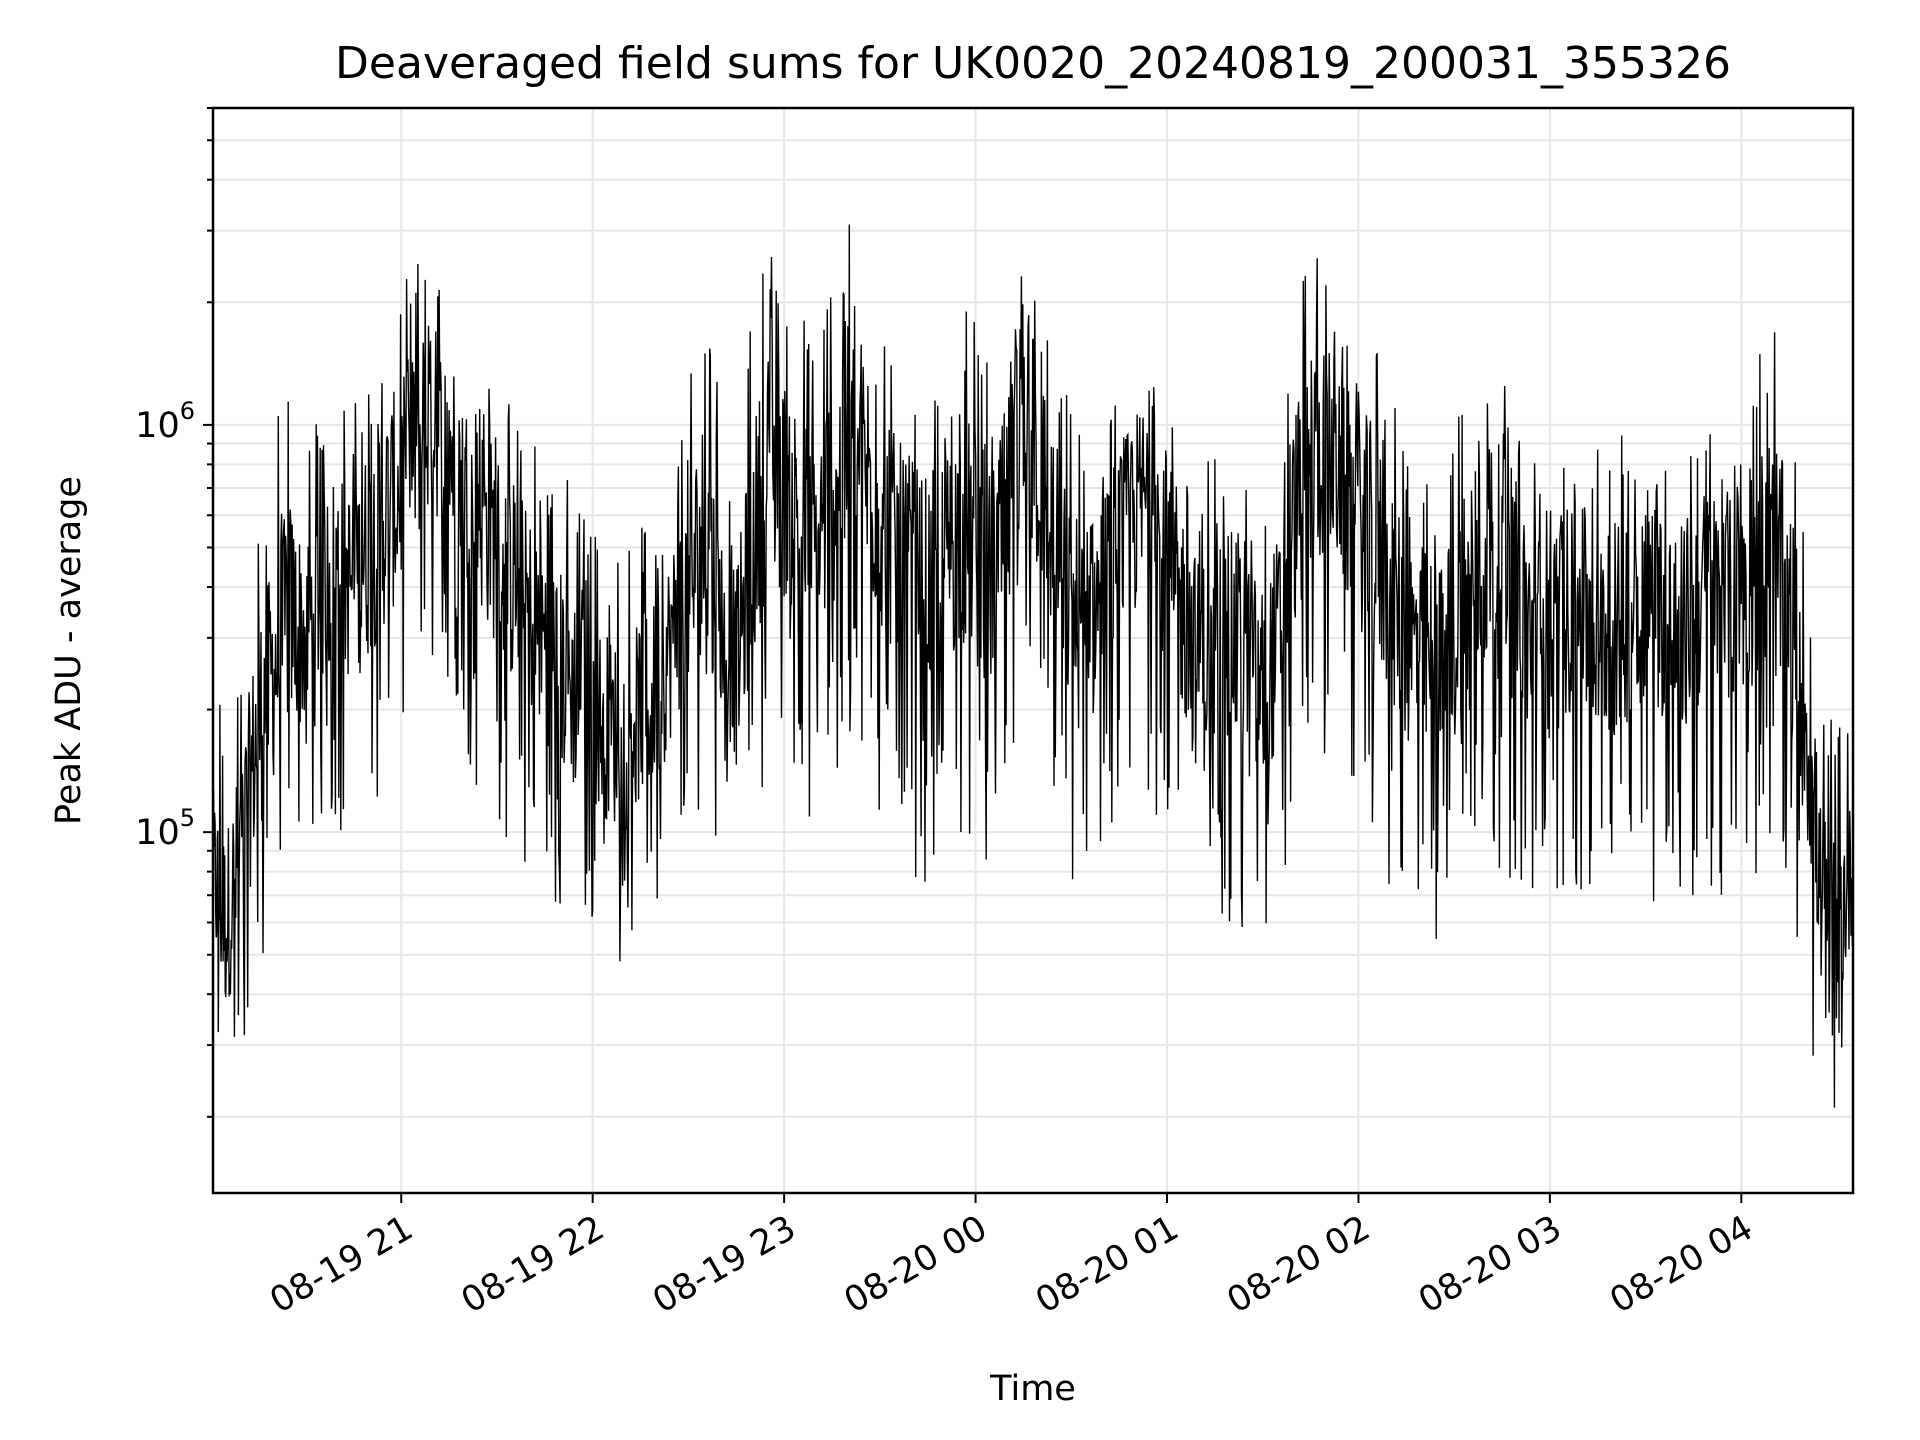  I want to click on y-tick-label: 10⁶, so click(165, 421).